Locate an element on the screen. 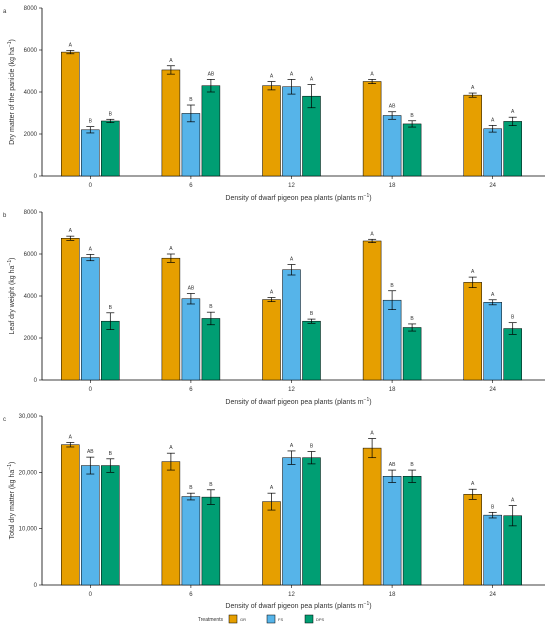 This screenshot has height=631, width=550. legend: Treatments GR FS DPS is located at coordinates (261, 619).